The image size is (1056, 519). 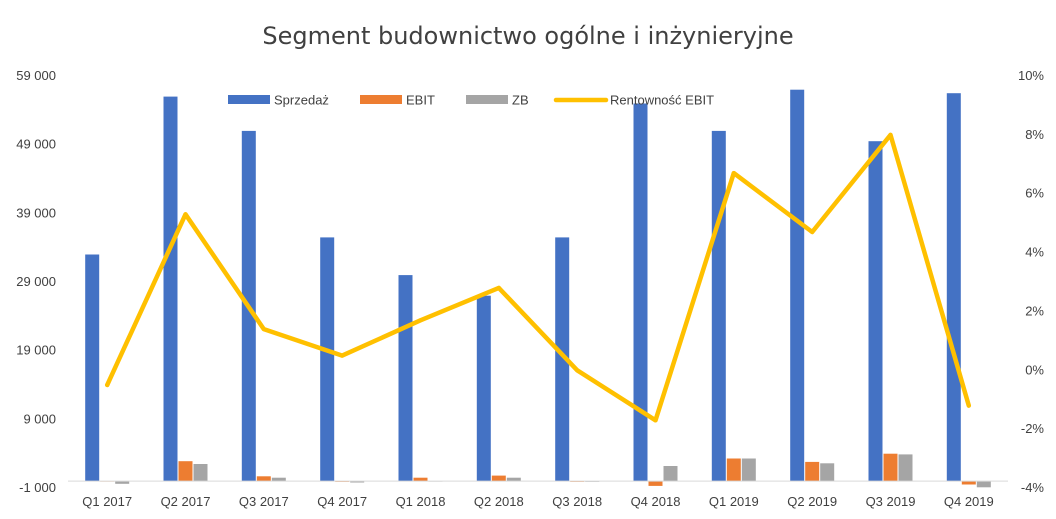 I want to click on legend-label-rentowno-ebit: Rentowność EBIT, so click(x=662, y=100).